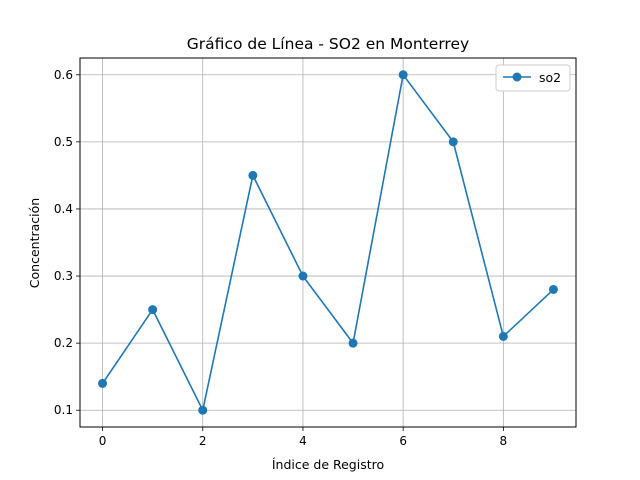  What do you see at coordinates (504, 441) in the screenshot?
I see `x-tick-label: 8` at bounding box center [504, 441].